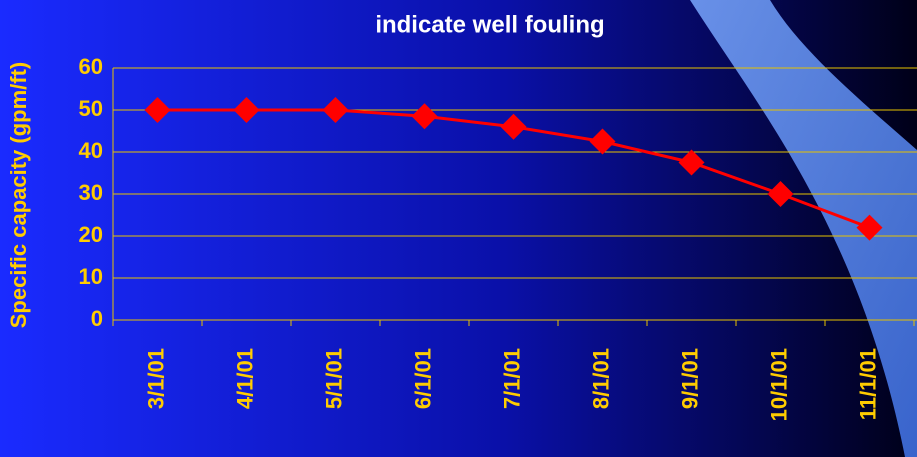  What do you see at coordinates (155, 378) in the screenshot?
I see `x-tick-label: 3/1/01` at bounding box center [155, 378].